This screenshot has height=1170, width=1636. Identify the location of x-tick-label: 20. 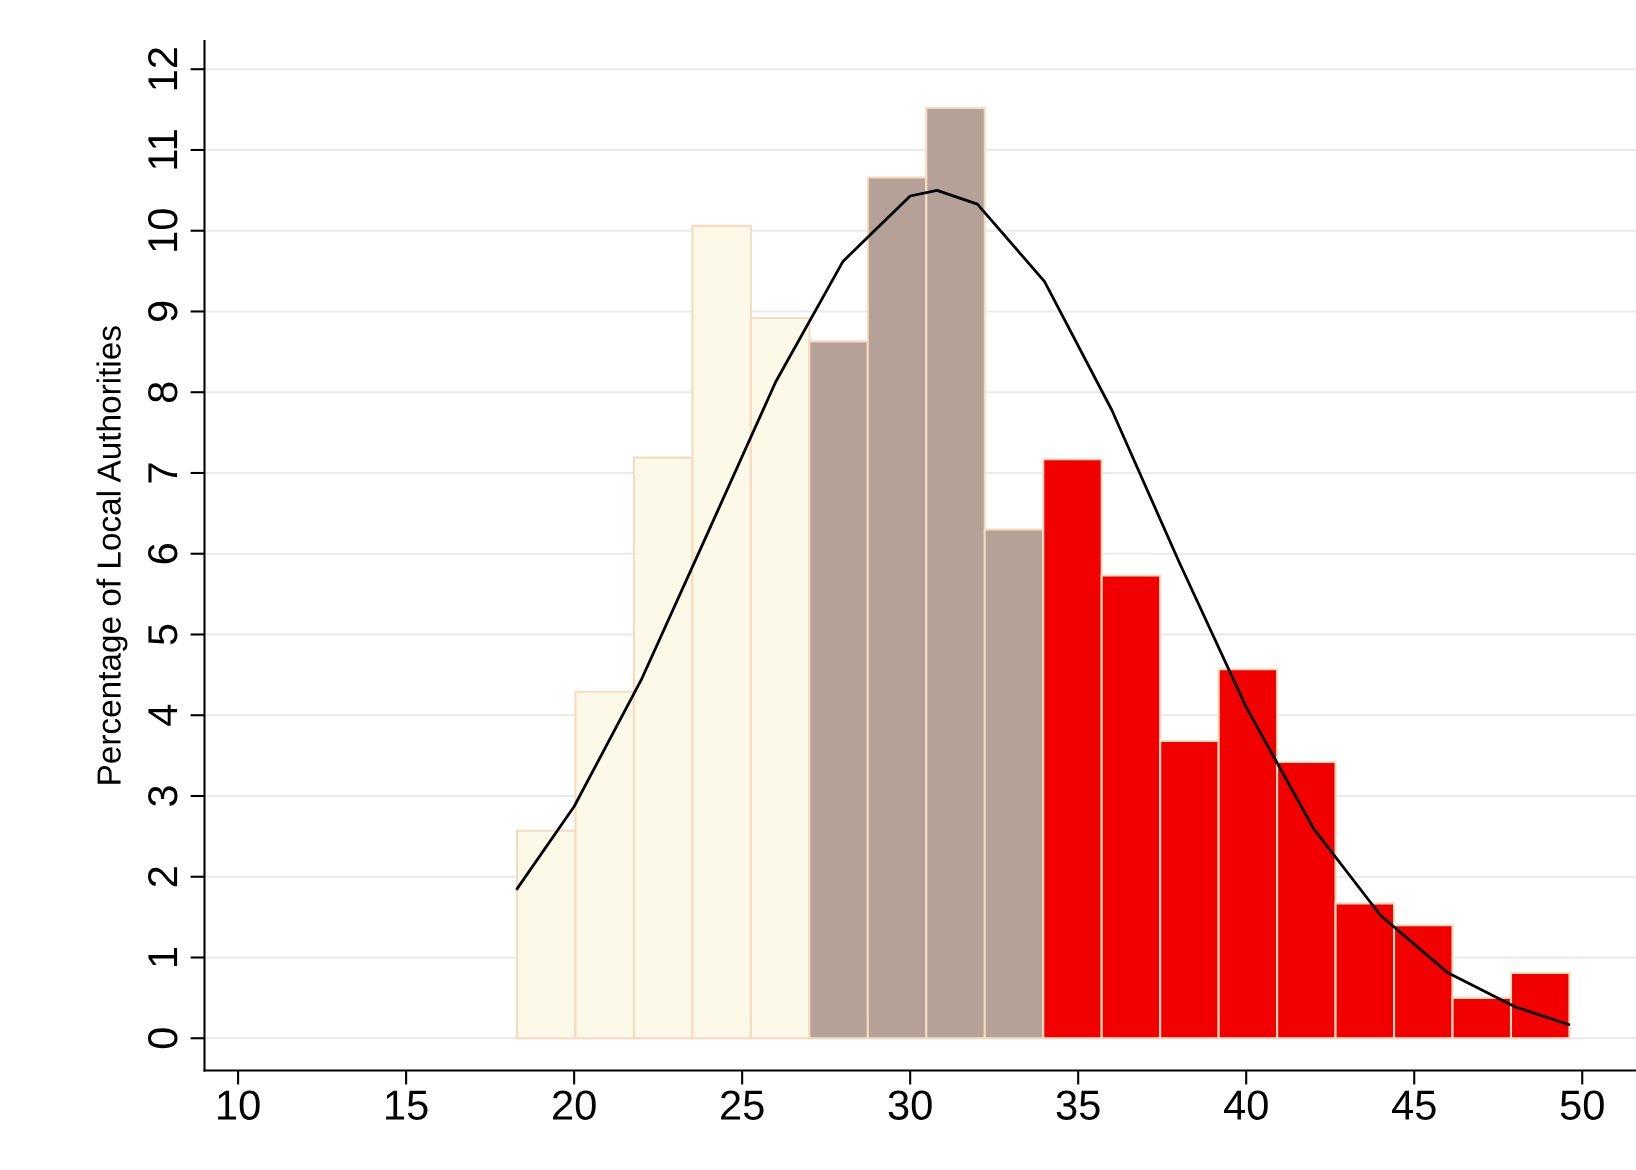
(574, 1105).